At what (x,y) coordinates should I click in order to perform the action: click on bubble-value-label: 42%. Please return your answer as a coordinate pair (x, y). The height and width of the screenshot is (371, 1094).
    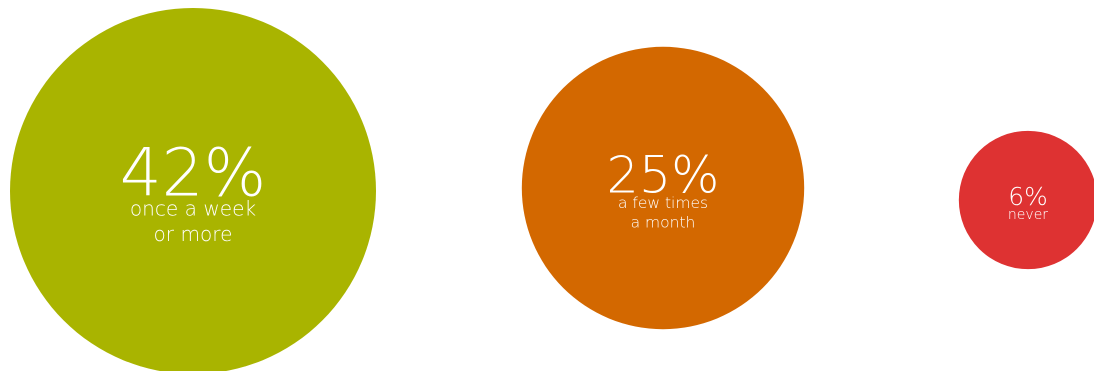
    Looking at the image, I should click on (193, 173).